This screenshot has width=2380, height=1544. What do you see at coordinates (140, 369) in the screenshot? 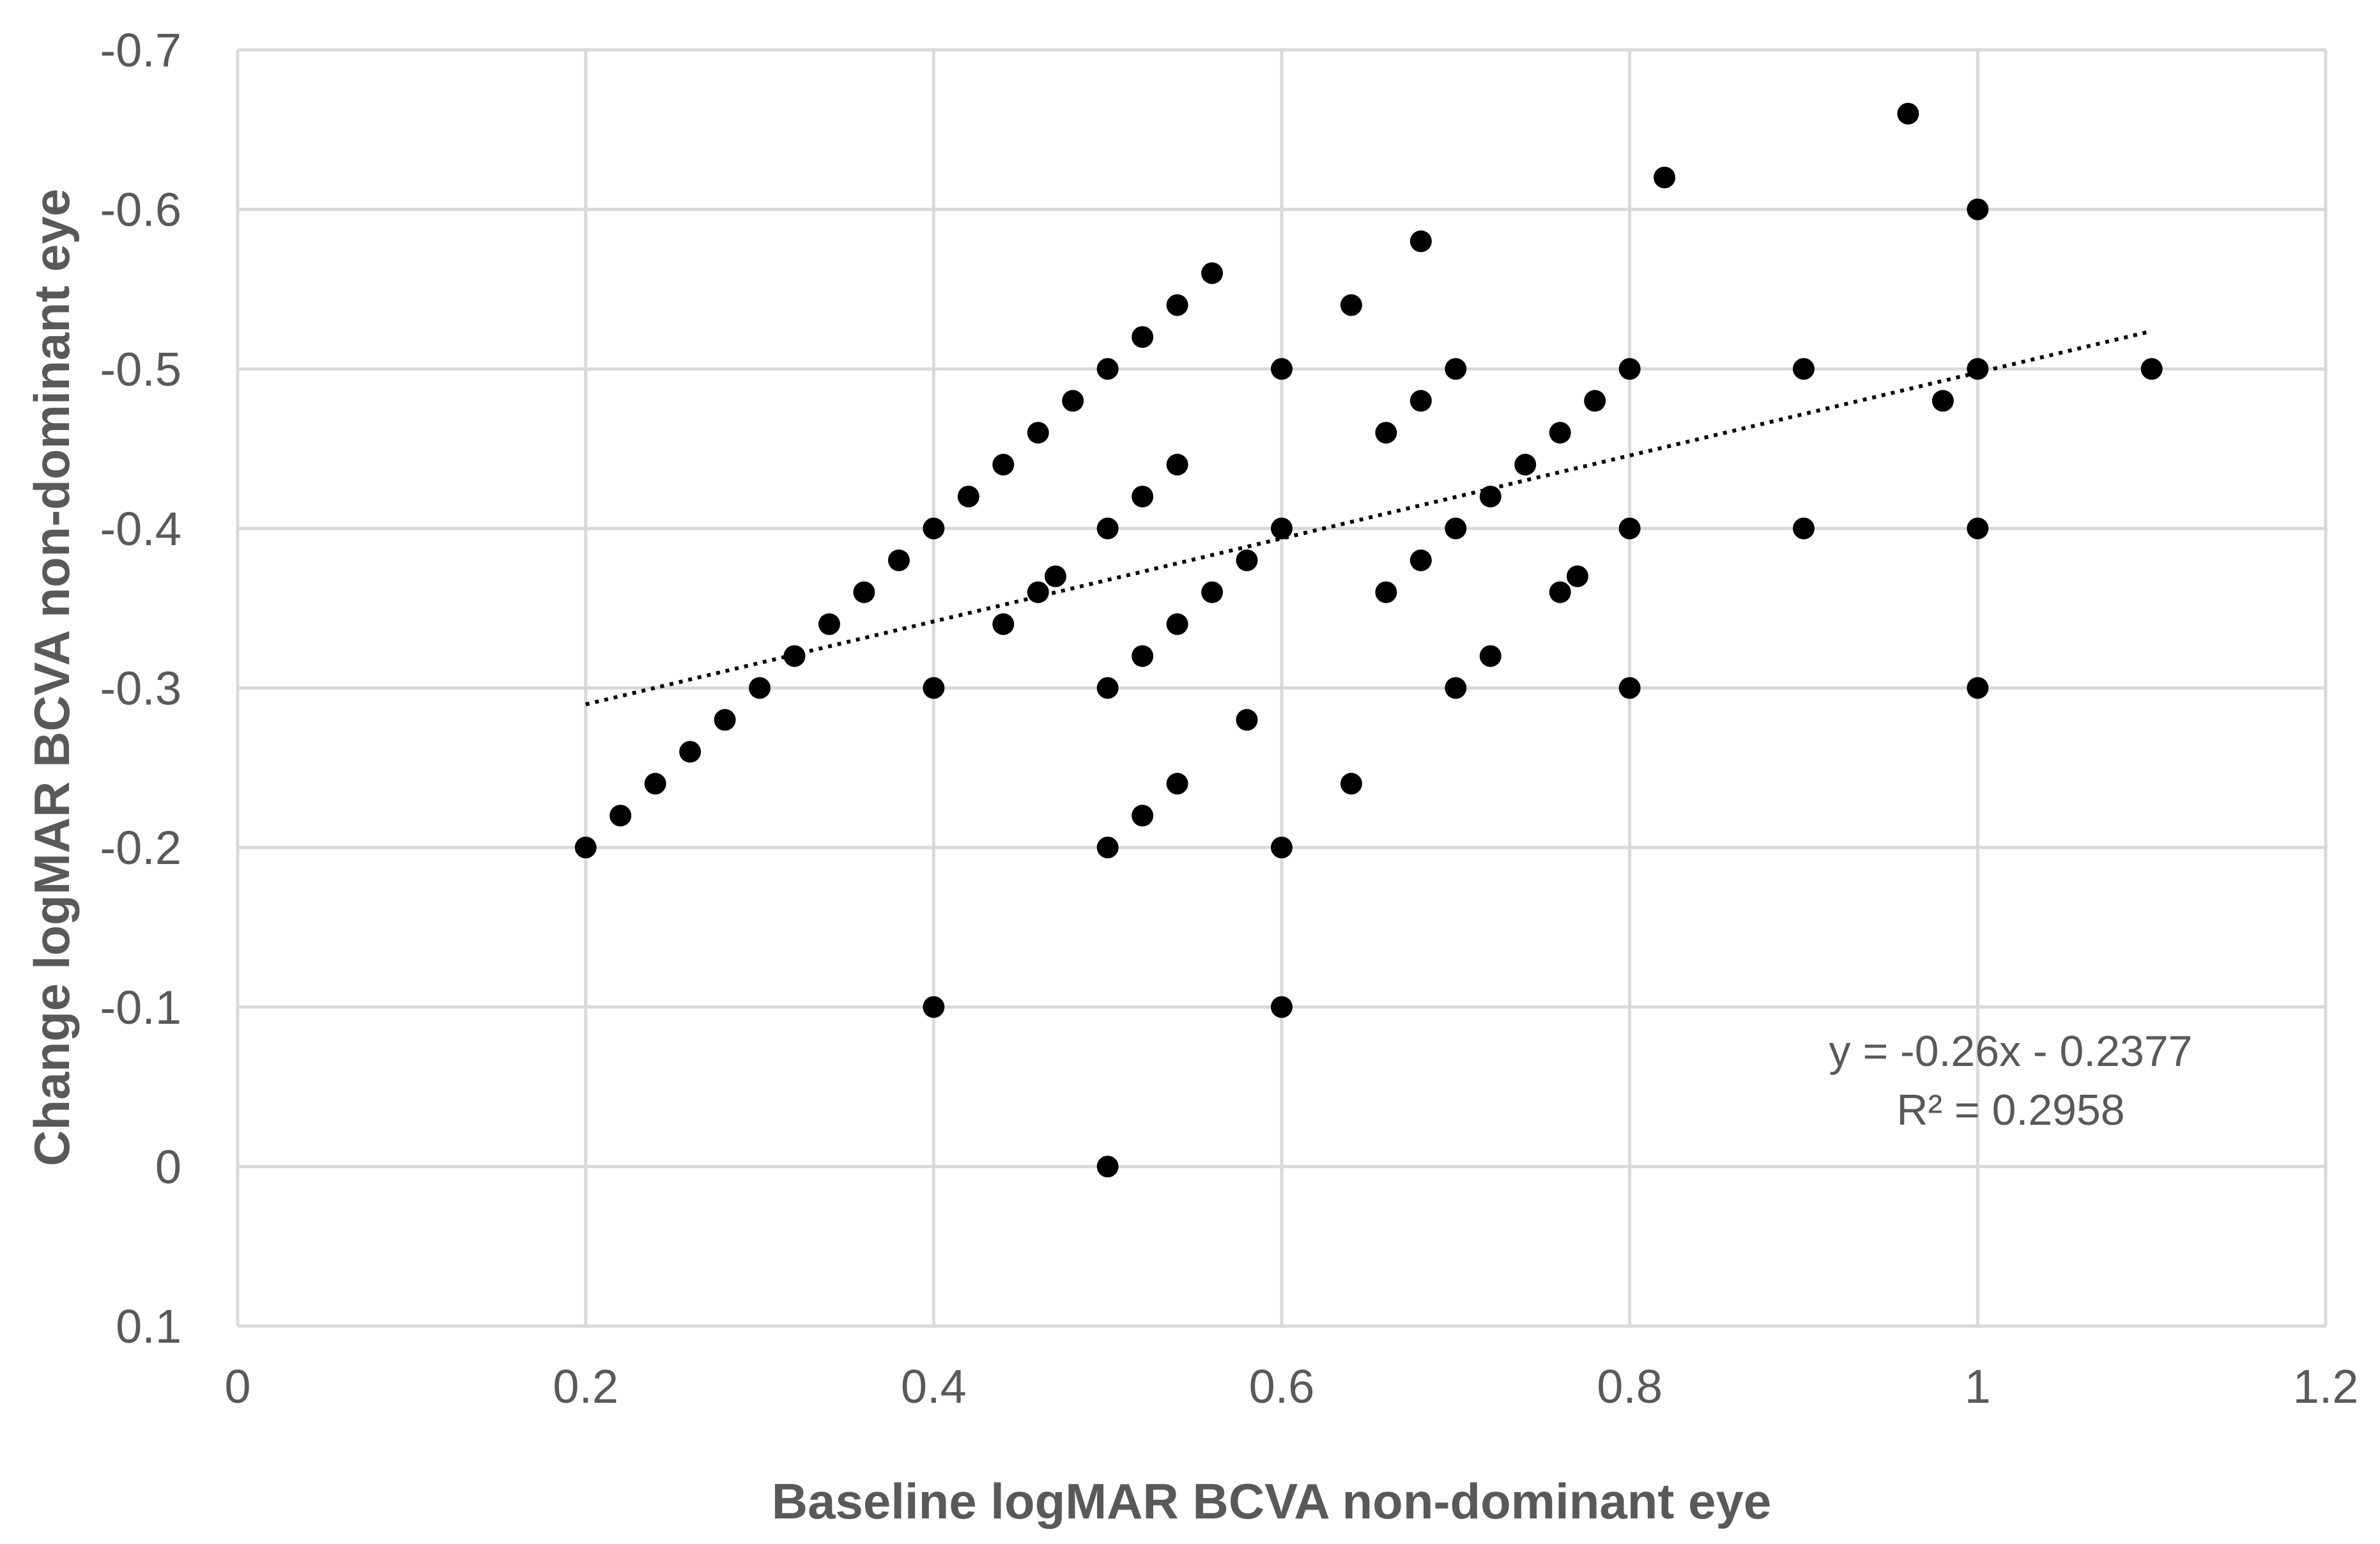
I see `y-tick-label: -0.5` at bounding box center [140, 369].